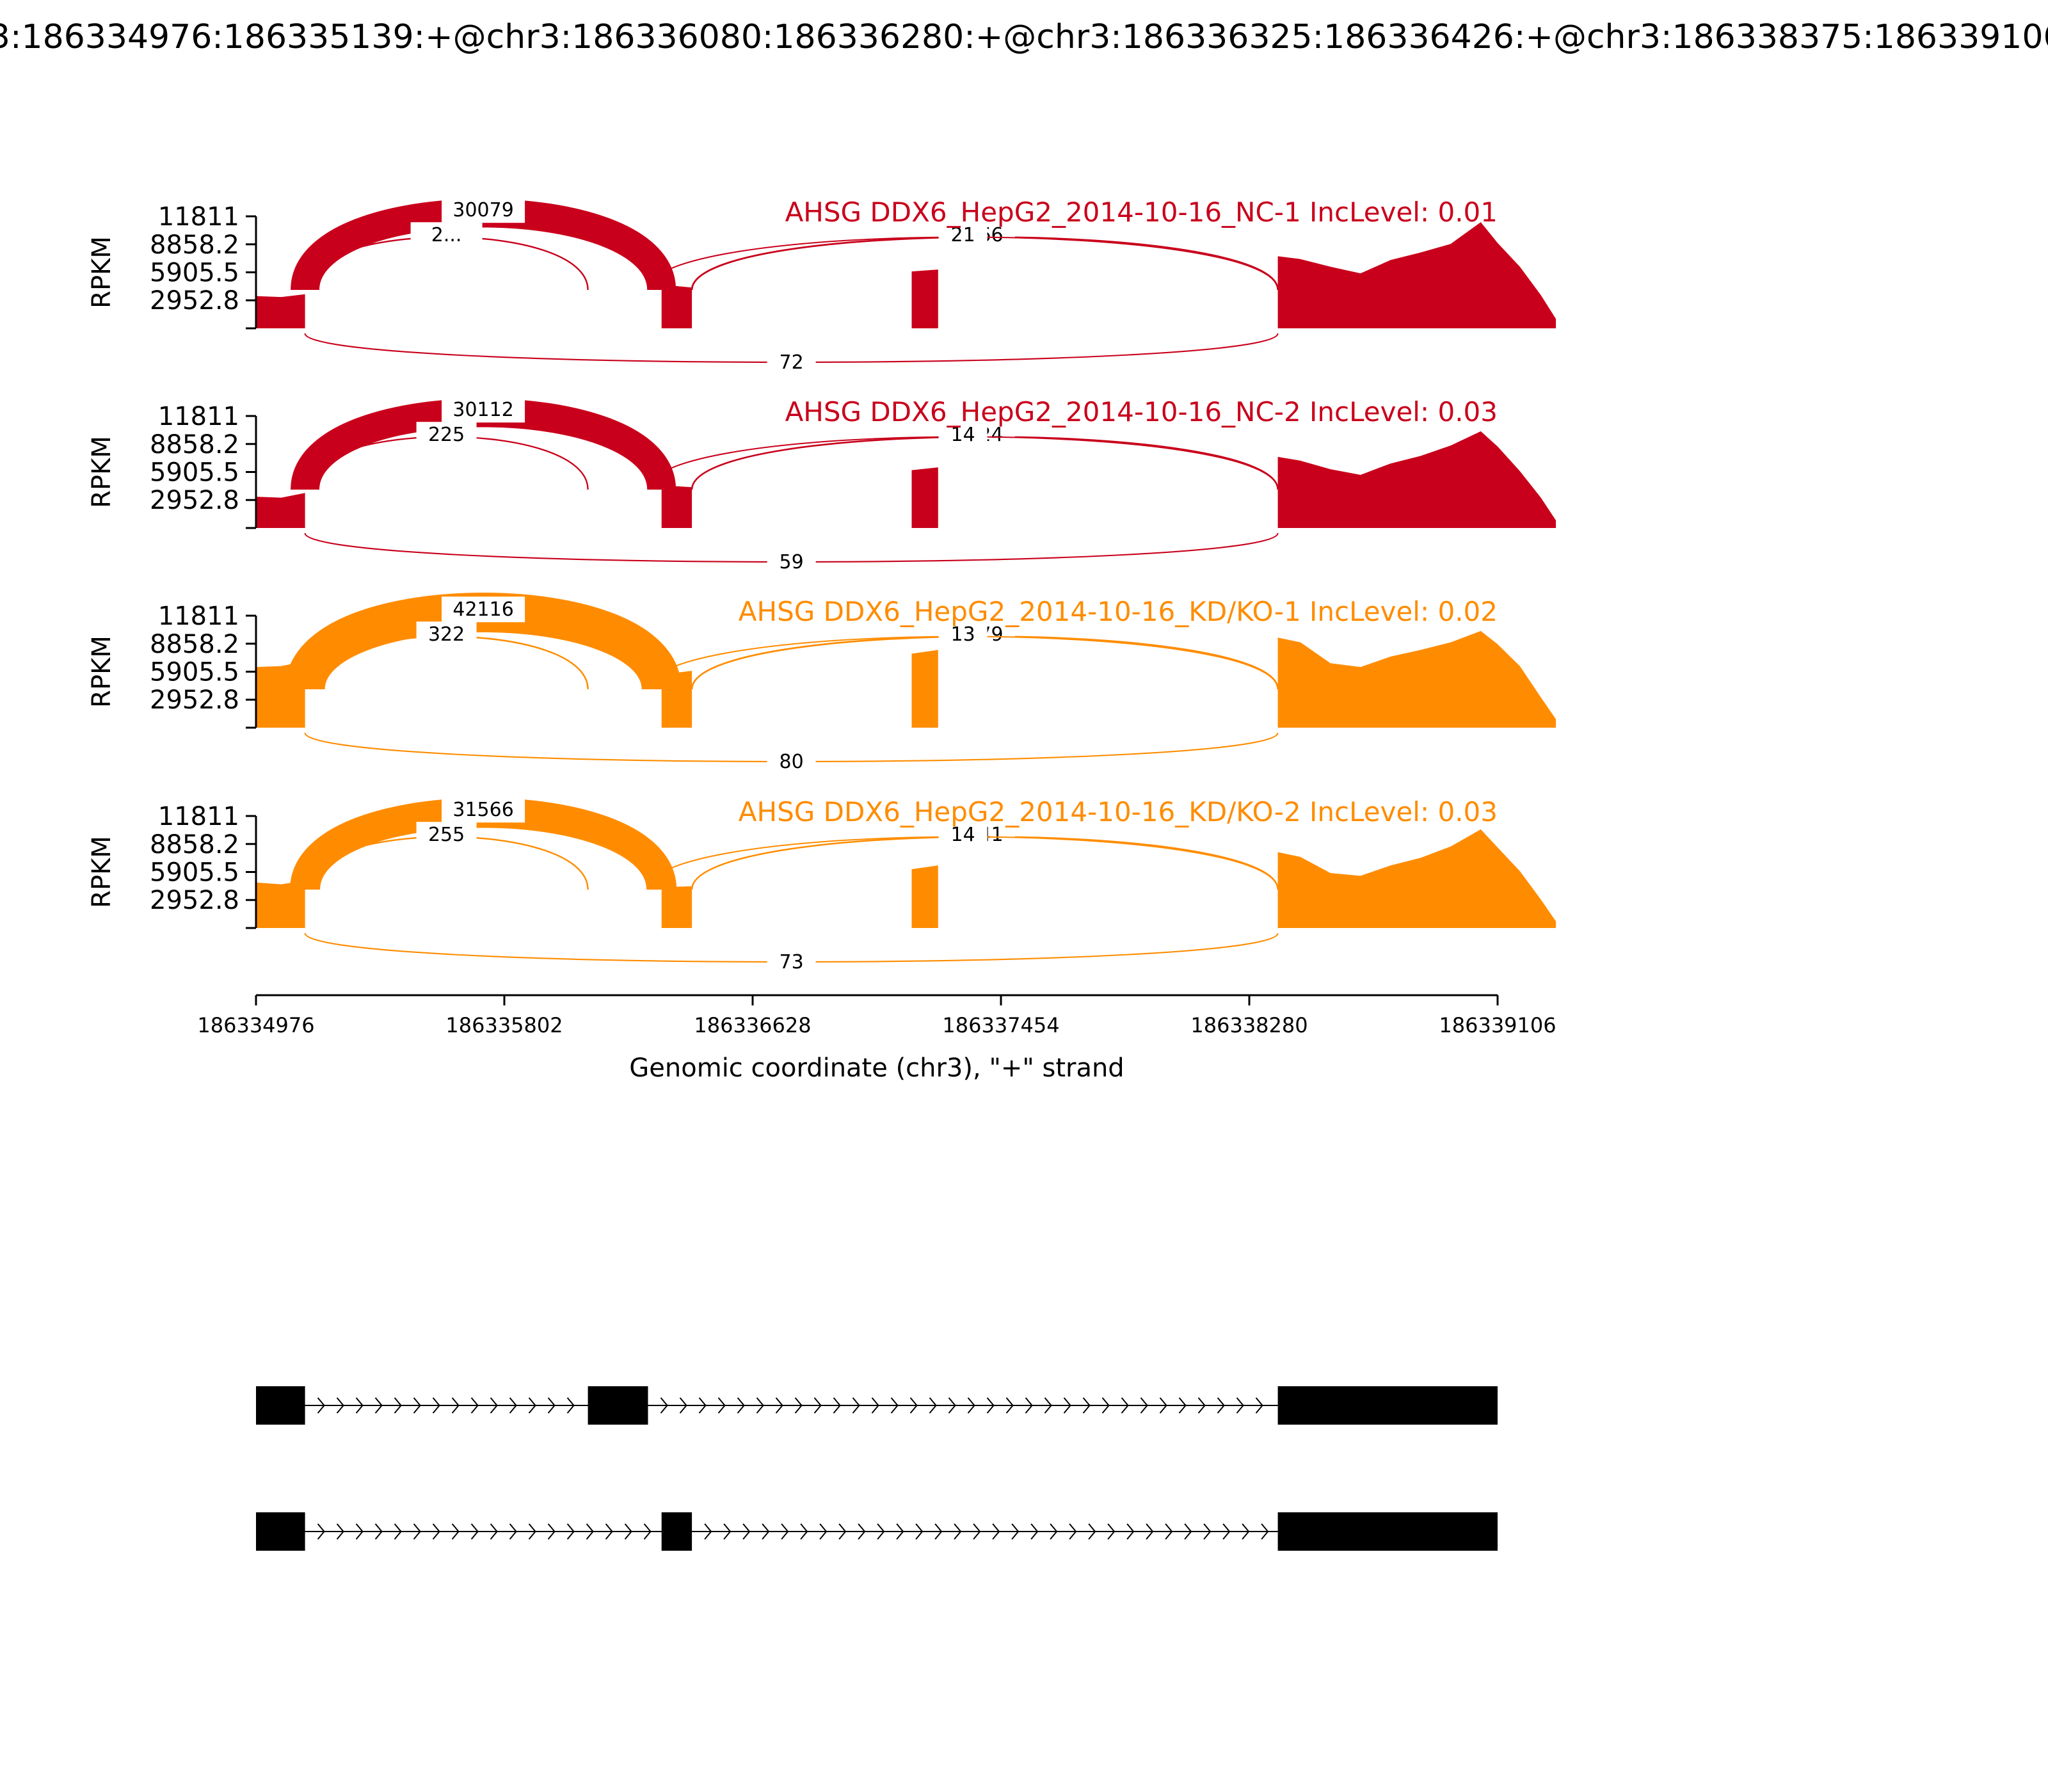  I want to click on x-tick-label: 186336628, so click(752, 1025).